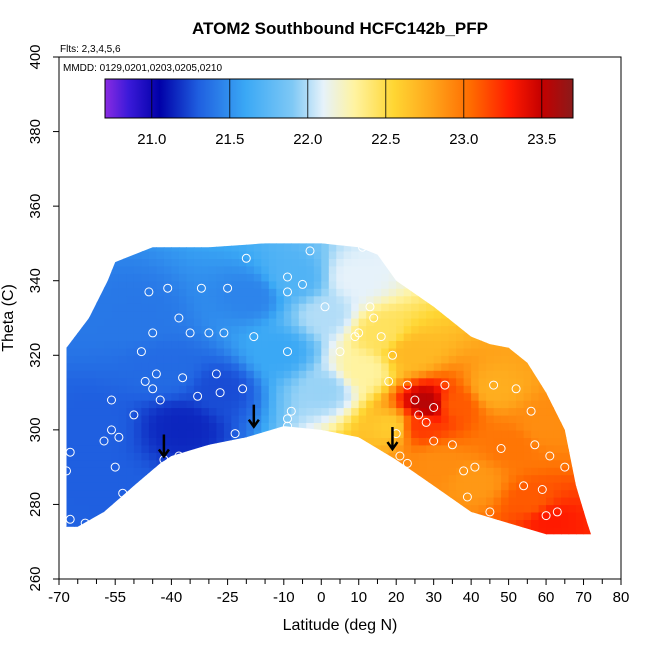 The height and width of the screenshot is (650, 650). Describe the element at coordinates (59, 597) in the screenshot. I see `x-tick-label: -70` at that location.